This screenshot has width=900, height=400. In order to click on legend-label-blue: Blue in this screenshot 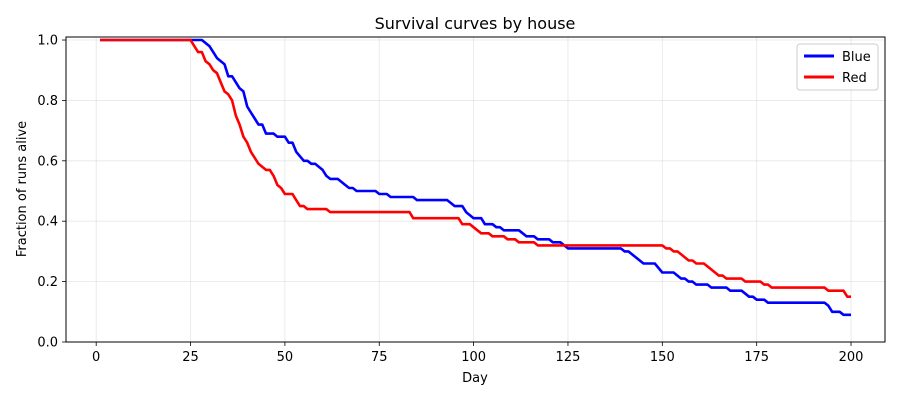, I will do `click(856, 57)`.